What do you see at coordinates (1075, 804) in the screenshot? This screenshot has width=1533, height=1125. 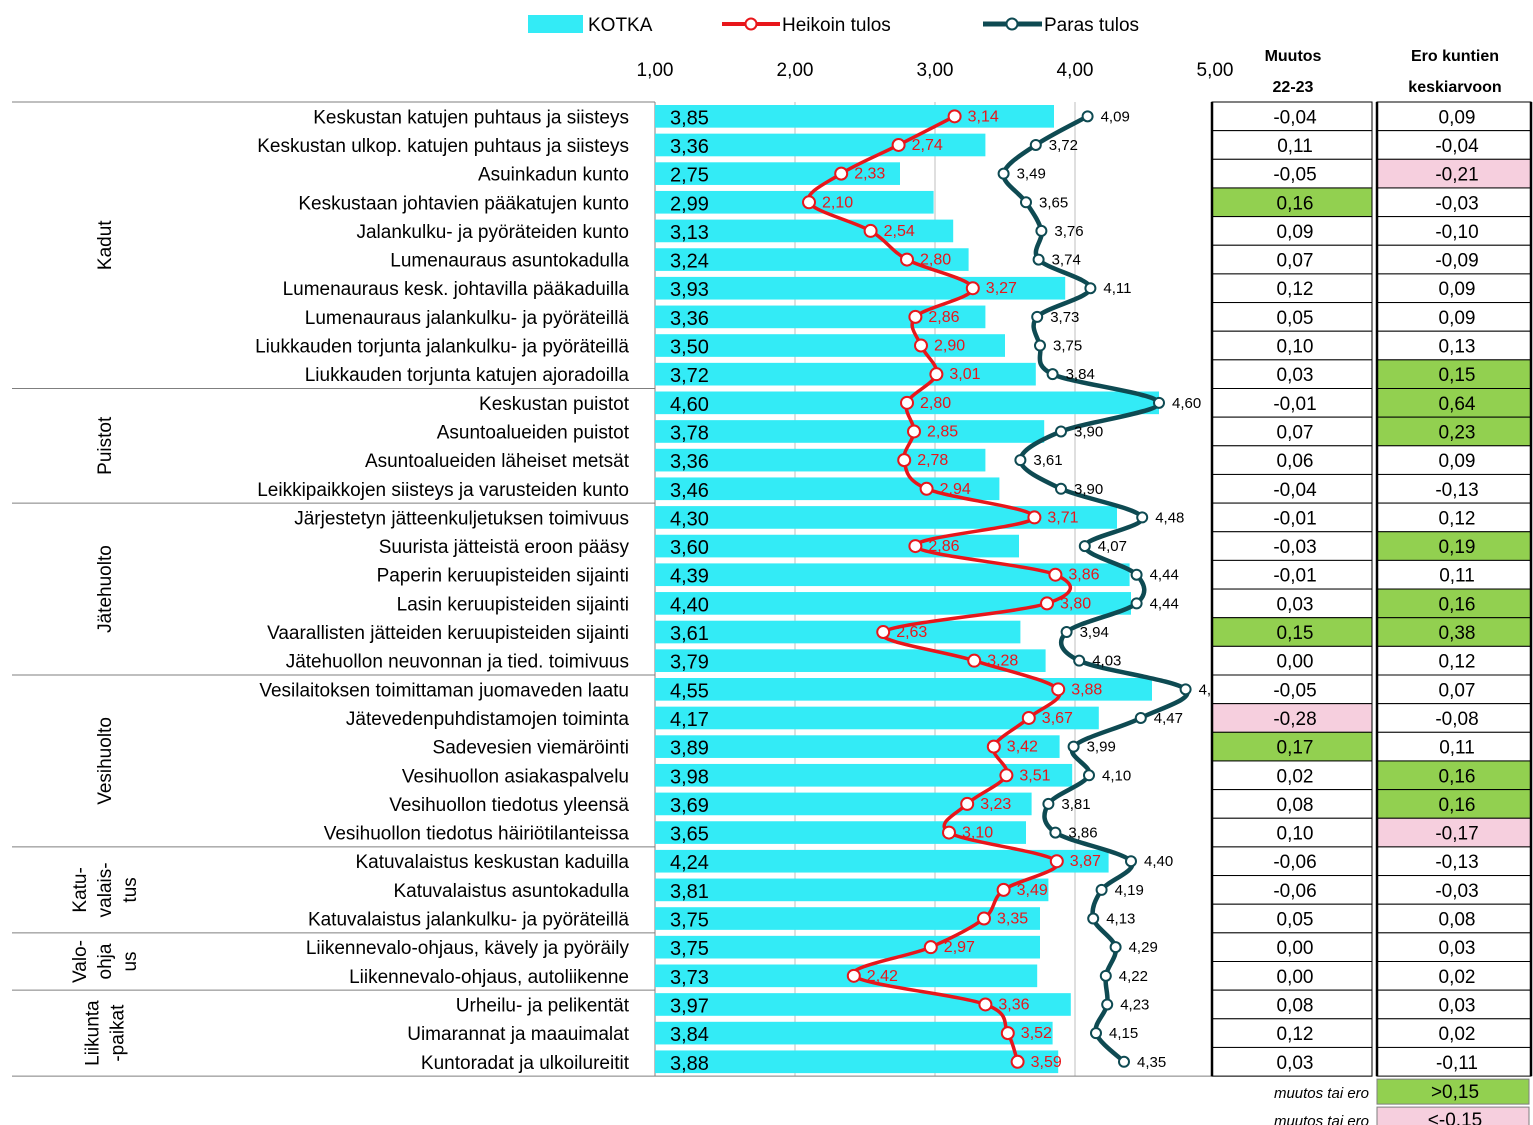 I see `best-value-label: 3,81` at bounding box center [1075, 804].